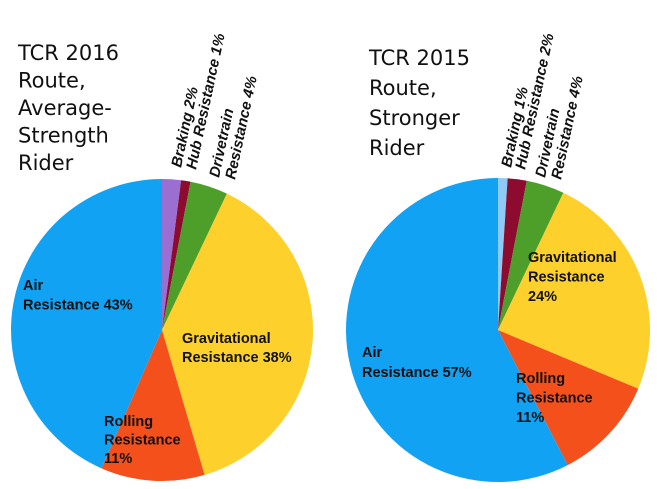  What do you see at coordinates (68, 53) in the screenshot?
I see `chart-title-line: TCR 2016` at bounding box center [68, 53].